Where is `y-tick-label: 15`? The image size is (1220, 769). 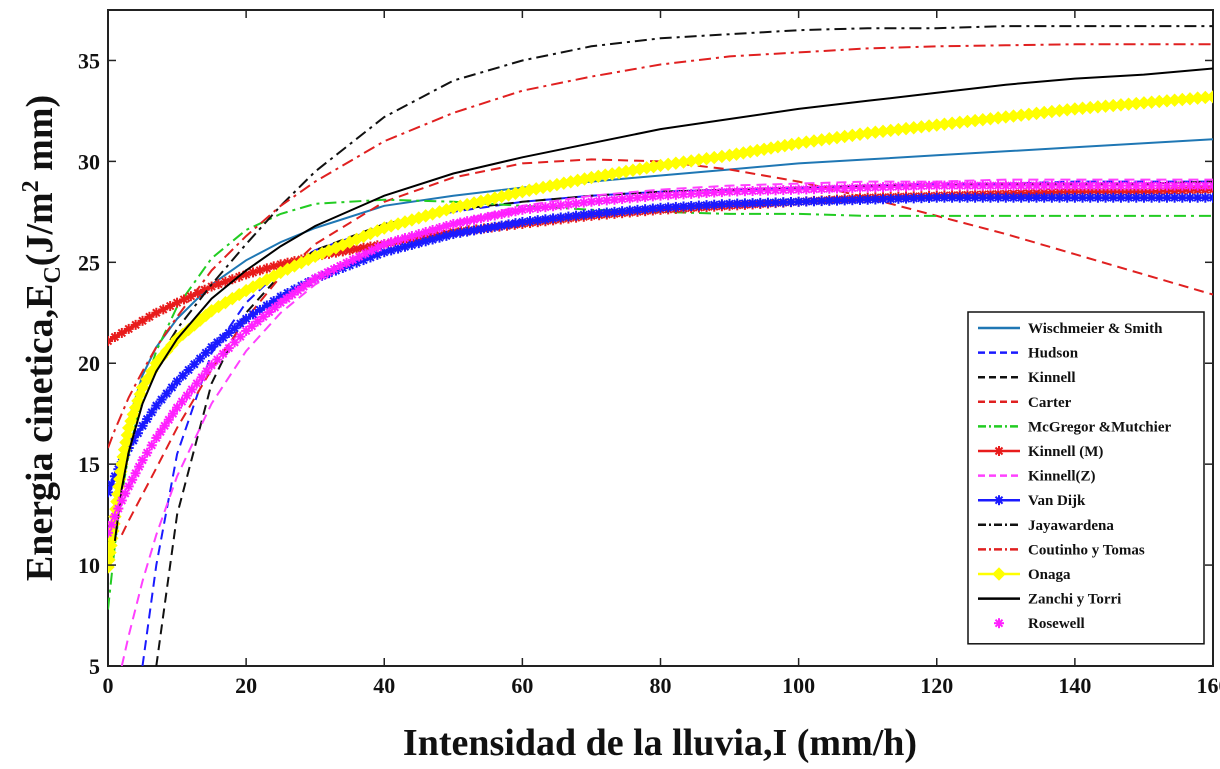 y-tick-label: 15 is located at coordinates (89, 464).